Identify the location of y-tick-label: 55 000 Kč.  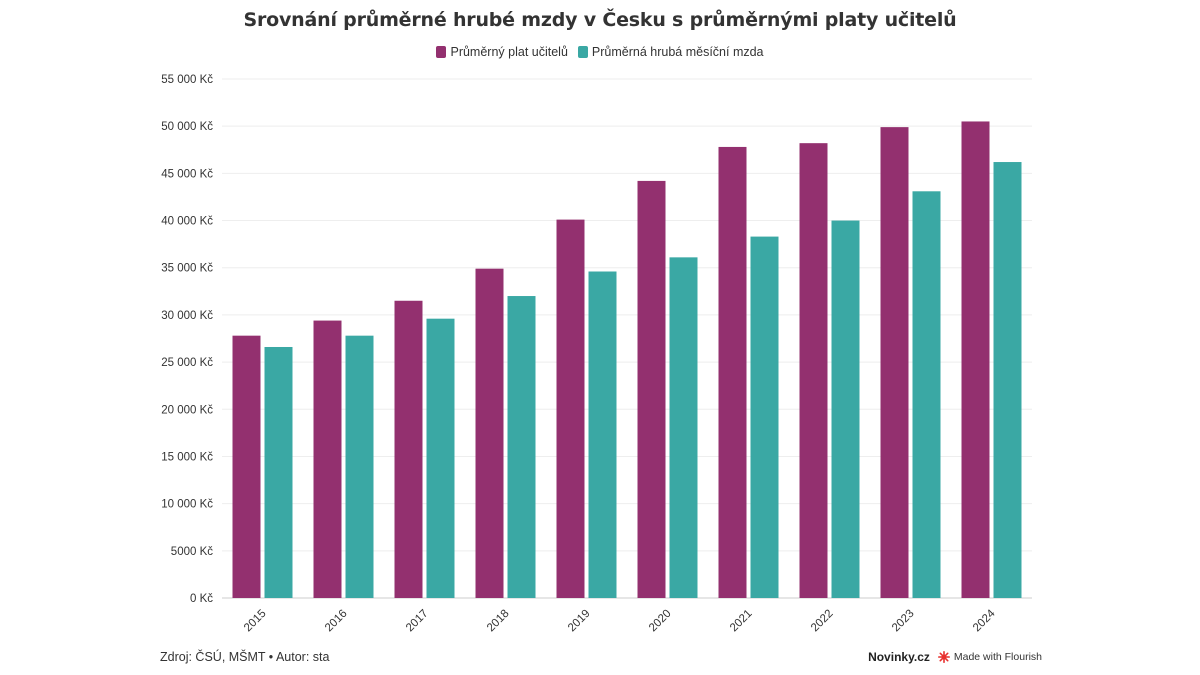
(187, 80).